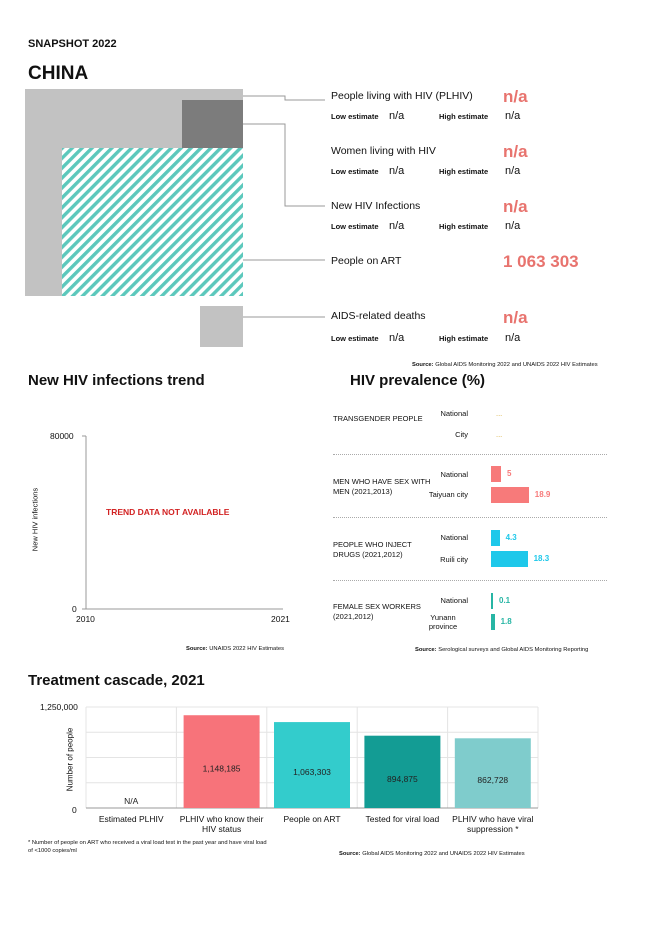  I want to click on new-infections-low-label: Low estimate, so click(355, 226).